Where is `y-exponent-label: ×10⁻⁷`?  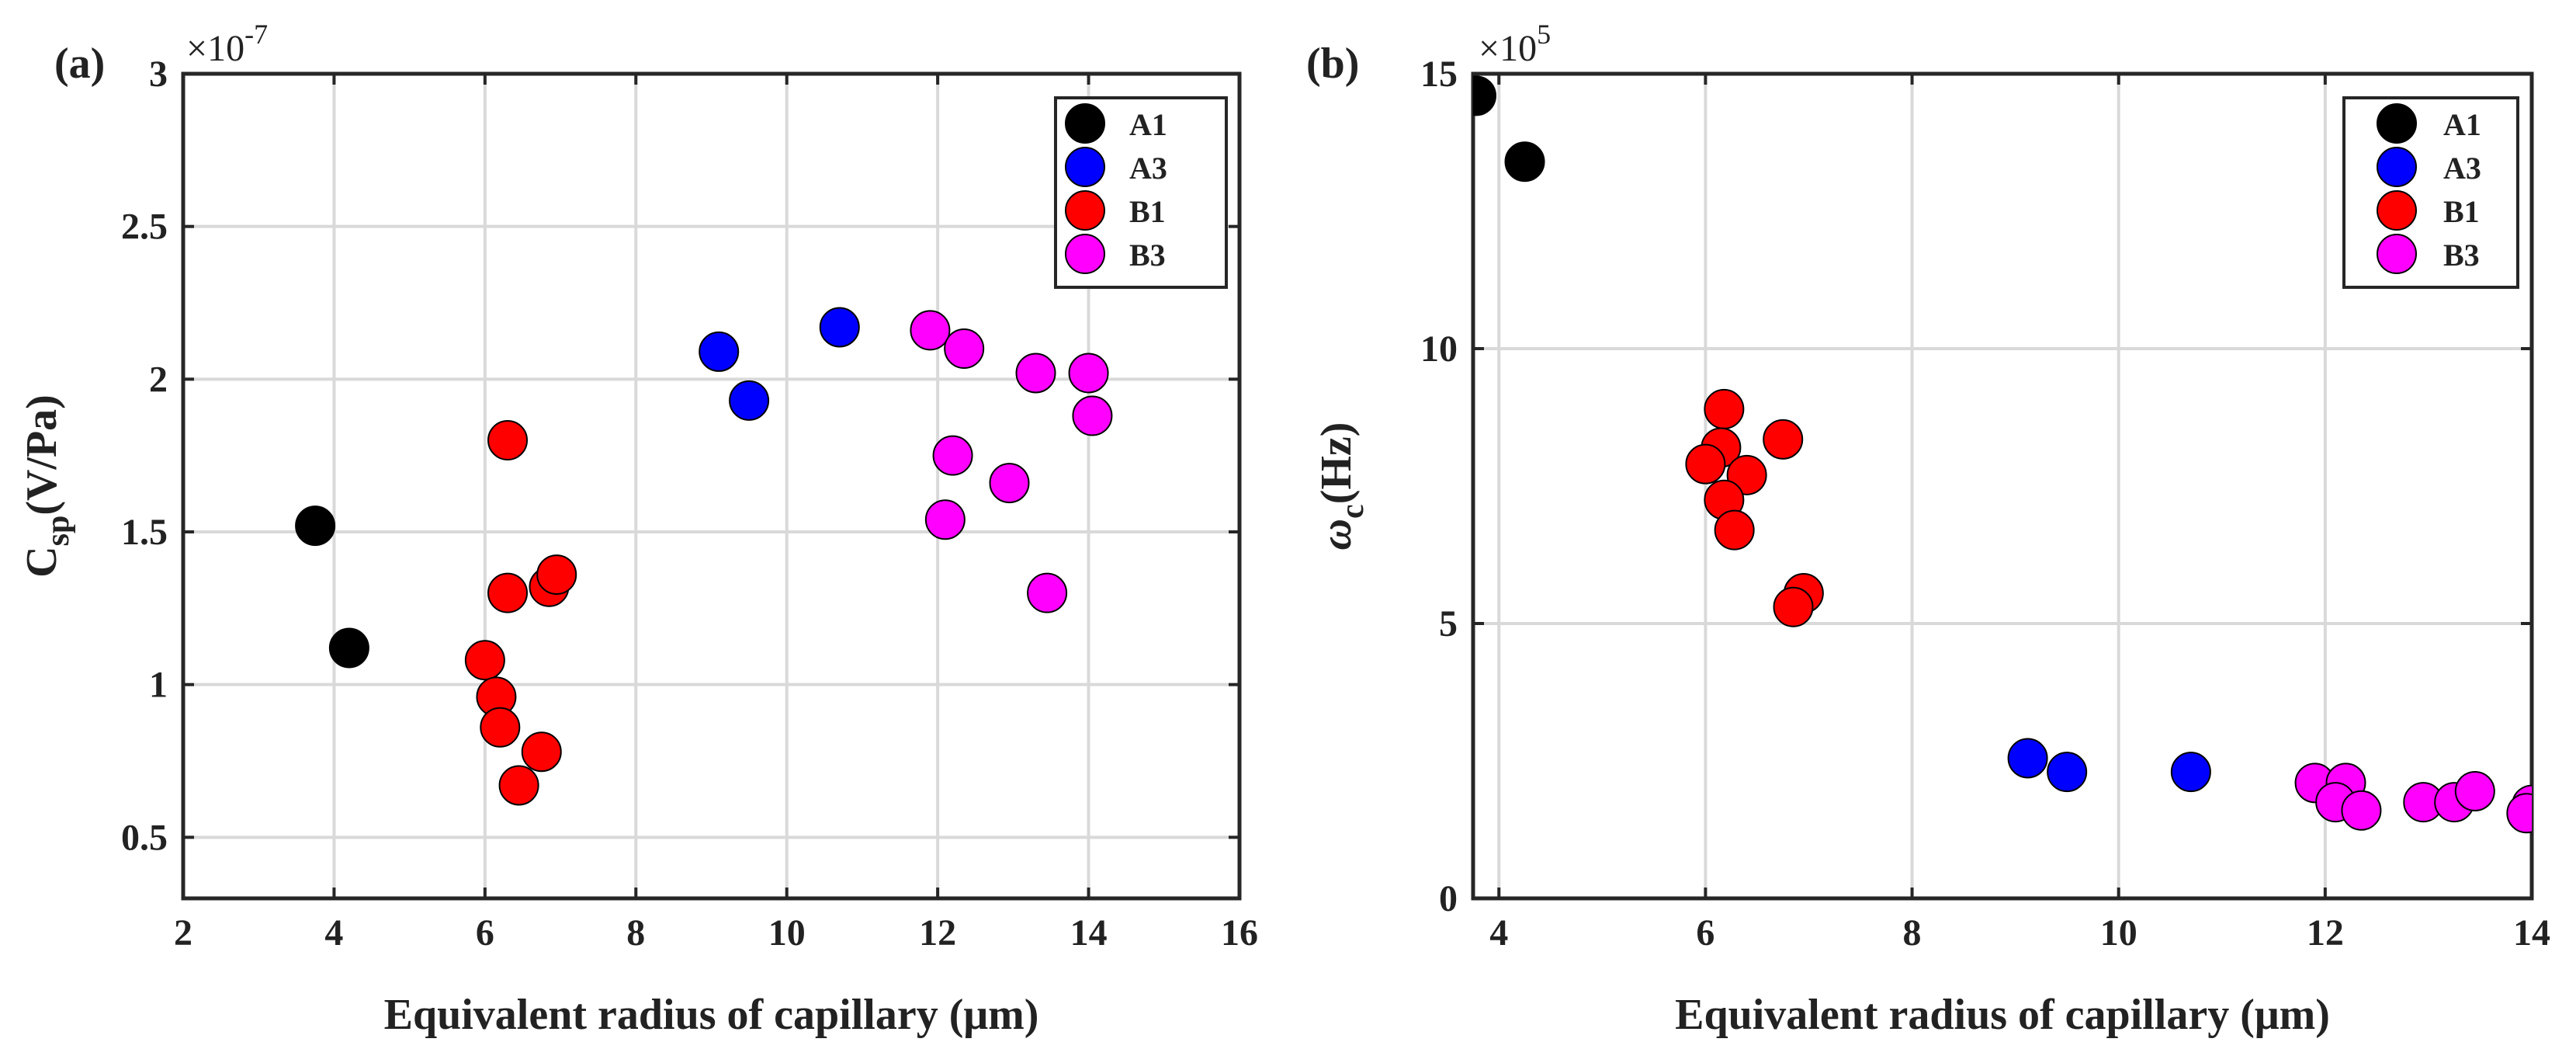 y-exponent-label: ×10⁻⁷ is located at coordinates (227, 44).